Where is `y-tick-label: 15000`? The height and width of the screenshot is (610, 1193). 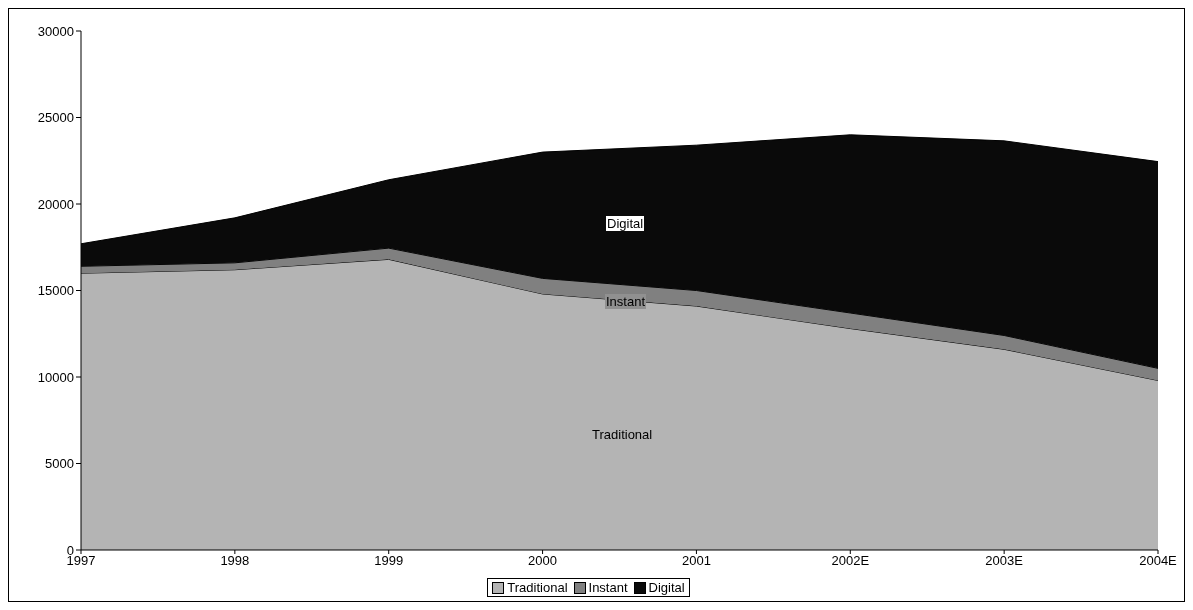
y-tick-label: 15000 is located at coordinates (55, 291).